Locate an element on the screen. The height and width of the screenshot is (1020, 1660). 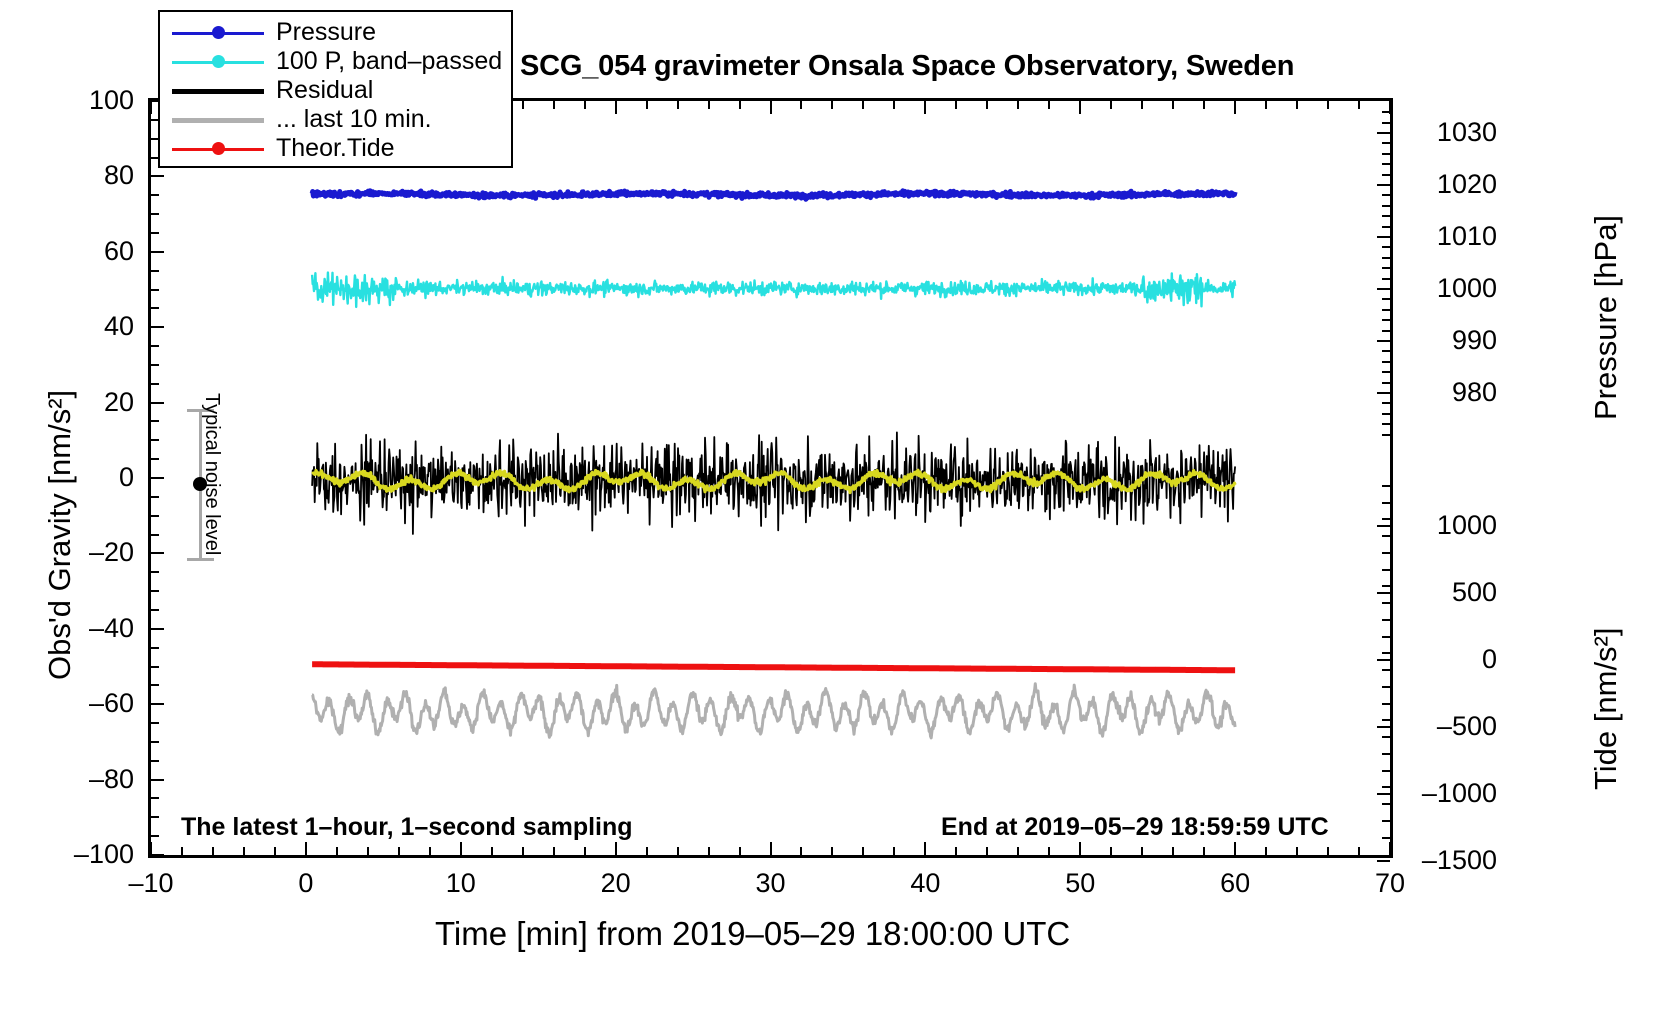
right-pressure-tick-label: 990 is located at coordinates (1474, 340).